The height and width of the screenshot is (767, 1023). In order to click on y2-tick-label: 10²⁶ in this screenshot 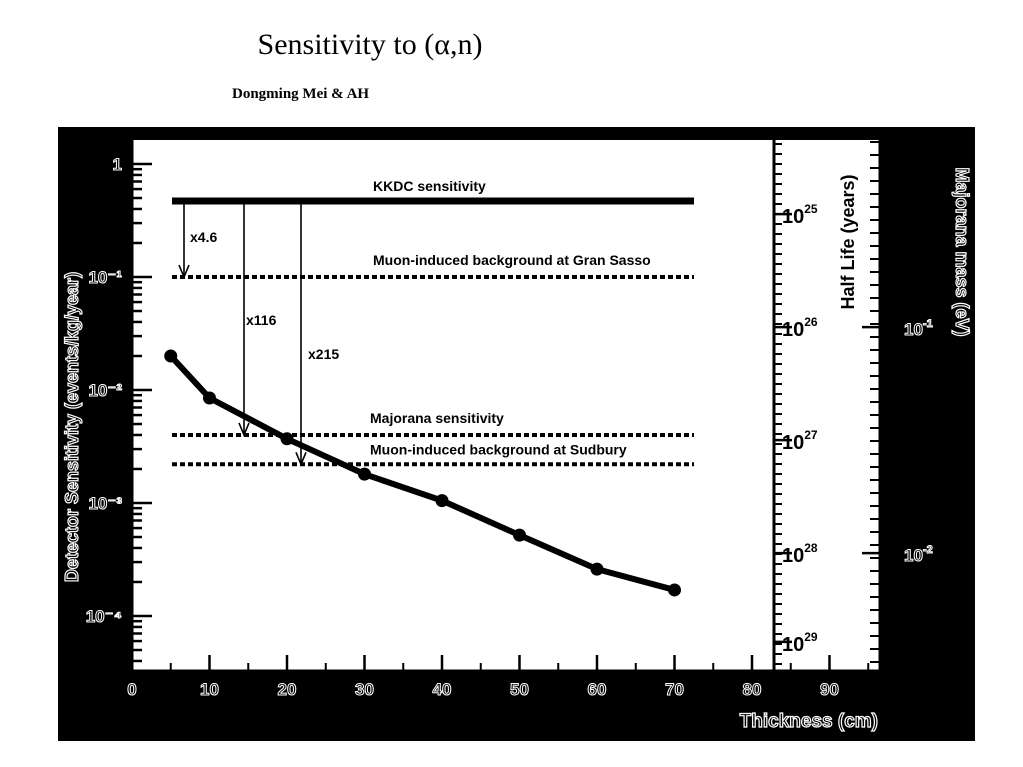, I will do `click(800, 328)`.